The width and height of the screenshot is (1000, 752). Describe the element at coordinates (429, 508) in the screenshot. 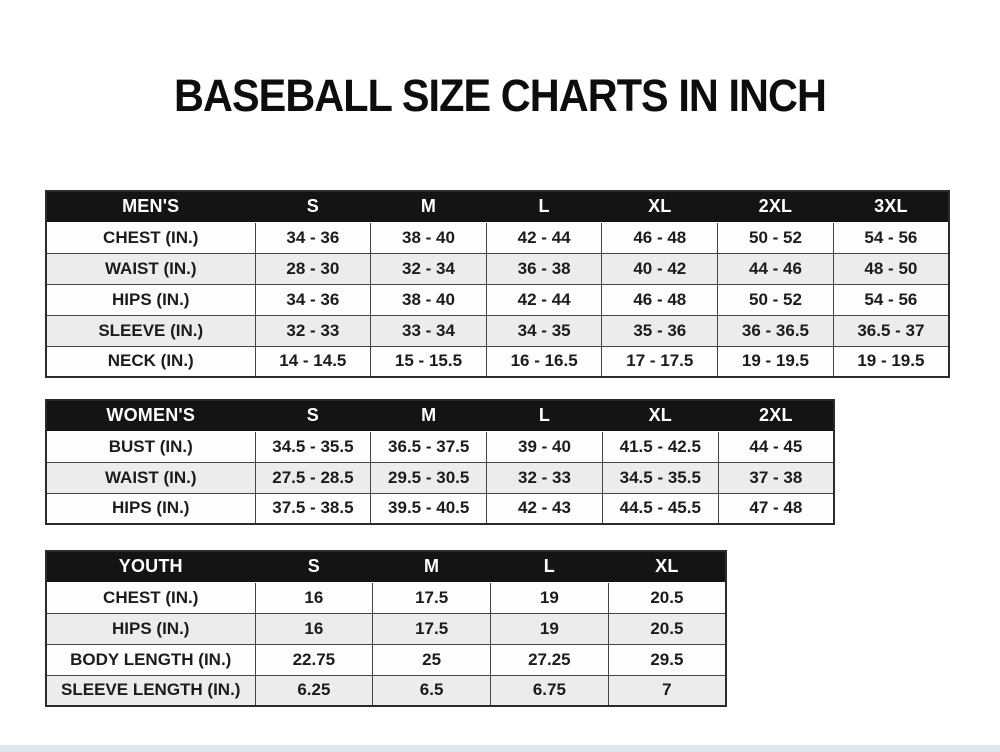

I see `size-value: 39.5 - 40.5` at that location.